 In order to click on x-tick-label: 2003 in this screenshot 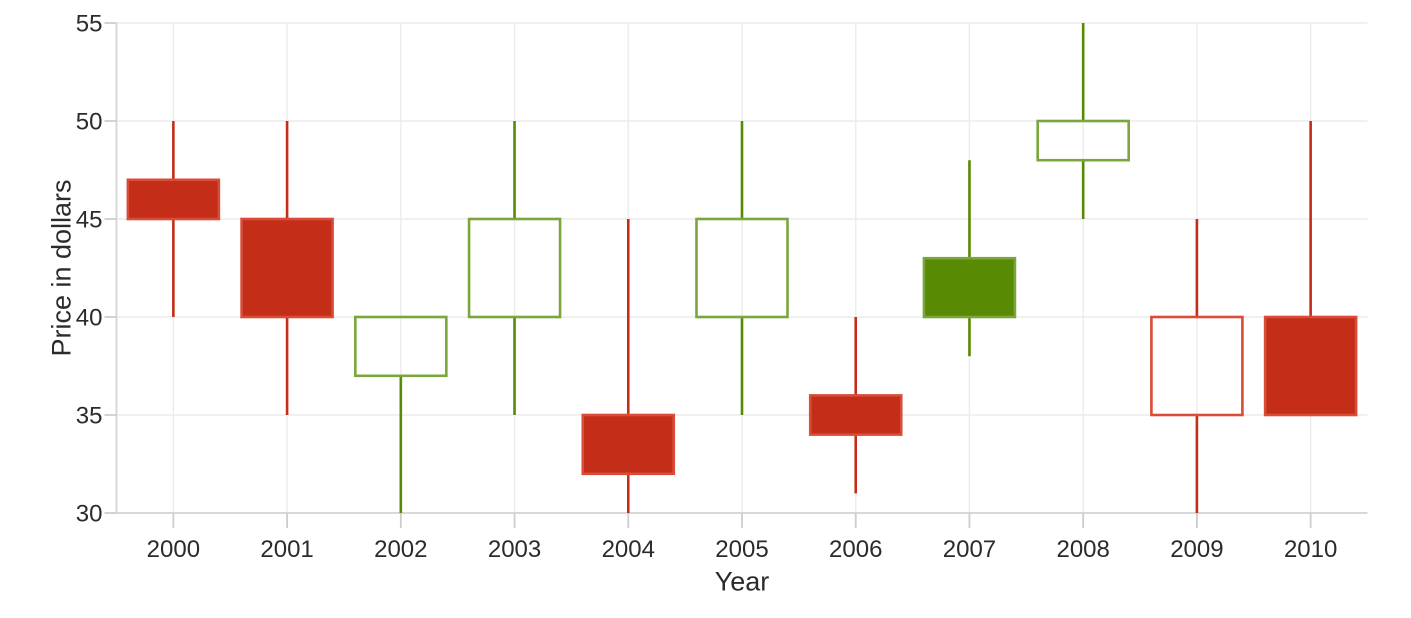, I will do `click(514, 549)`.